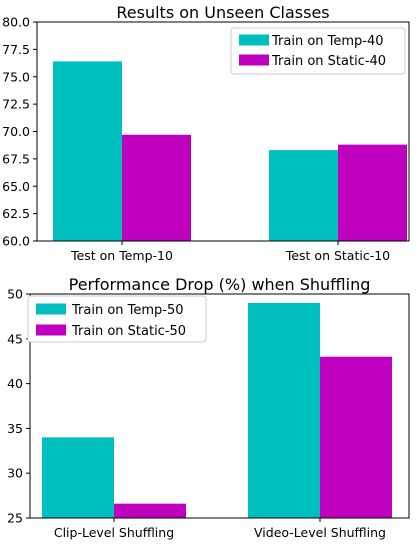  Describe the element at coordinates (15, 294) in the screenshot. I see `y-tick-label: 50` at that location.